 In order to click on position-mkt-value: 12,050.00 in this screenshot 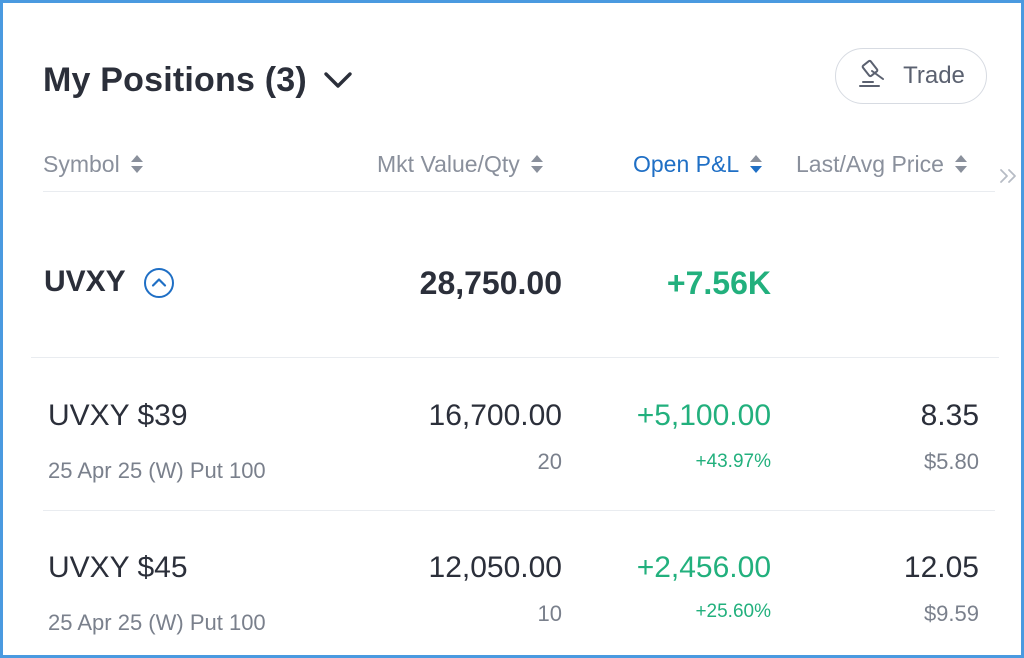, I will do `click(495, 567)`.